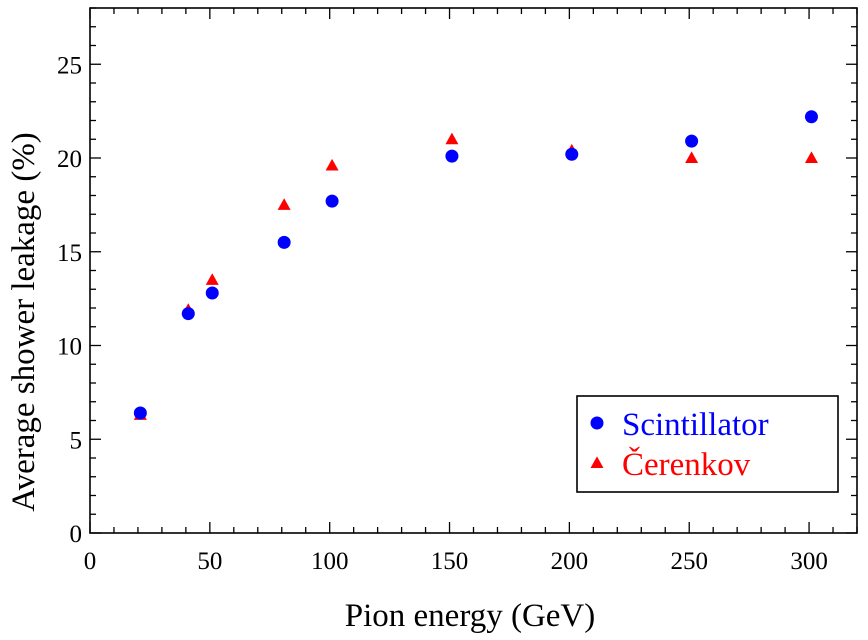 Image resolution: width=868 pixels, height=640 pixels. Describe the element at coordinates (695, 425) in the screenshot. I see `legend-scintillator-label: Scintillator` at that location.